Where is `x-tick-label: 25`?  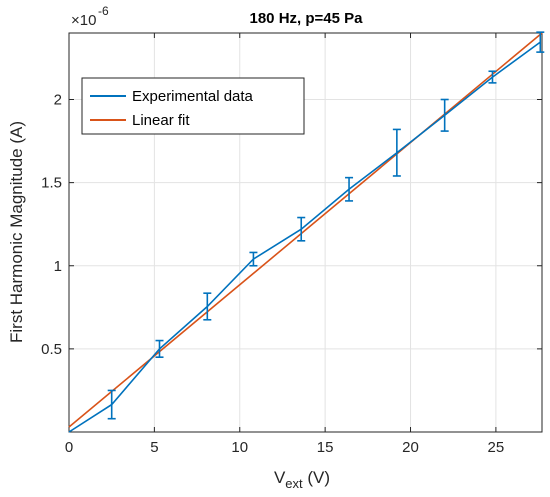
x-tick-label: 25 is located at coordinates (496, 447).